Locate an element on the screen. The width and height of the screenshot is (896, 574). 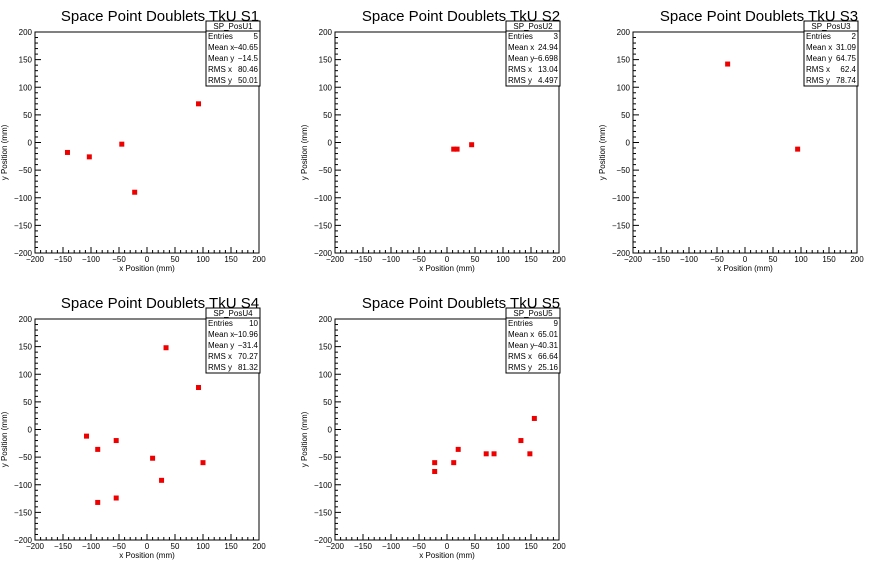
stats-value: −14.5 is located at coordinates (248, 58).